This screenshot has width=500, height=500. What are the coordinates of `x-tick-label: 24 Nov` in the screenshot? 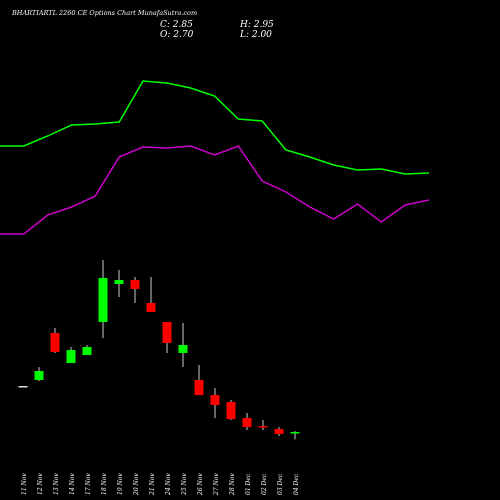 It's located at (168, 484).